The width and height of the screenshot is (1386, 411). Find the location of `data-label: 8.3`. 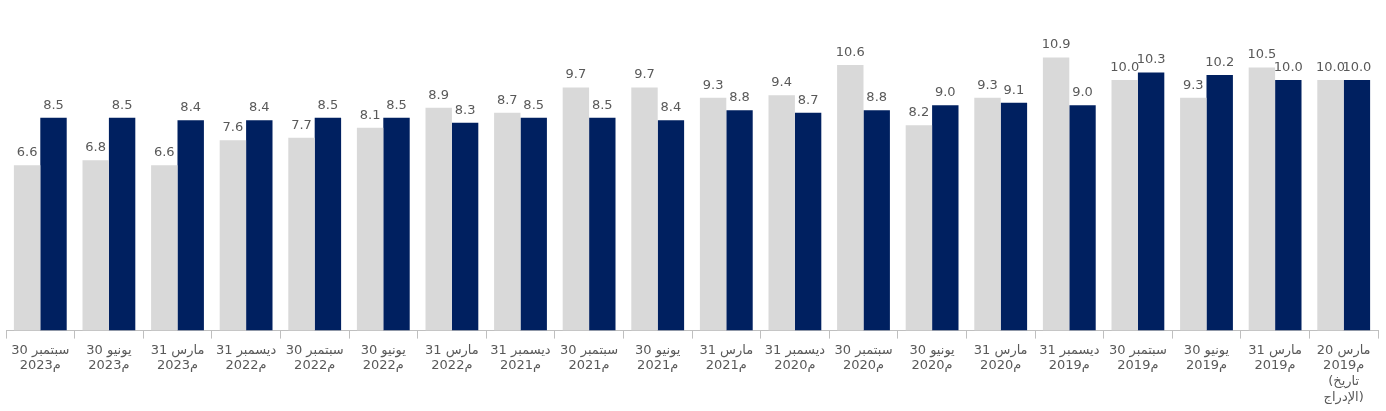

data-label: 8.3 is located at coordinates (465, 109).